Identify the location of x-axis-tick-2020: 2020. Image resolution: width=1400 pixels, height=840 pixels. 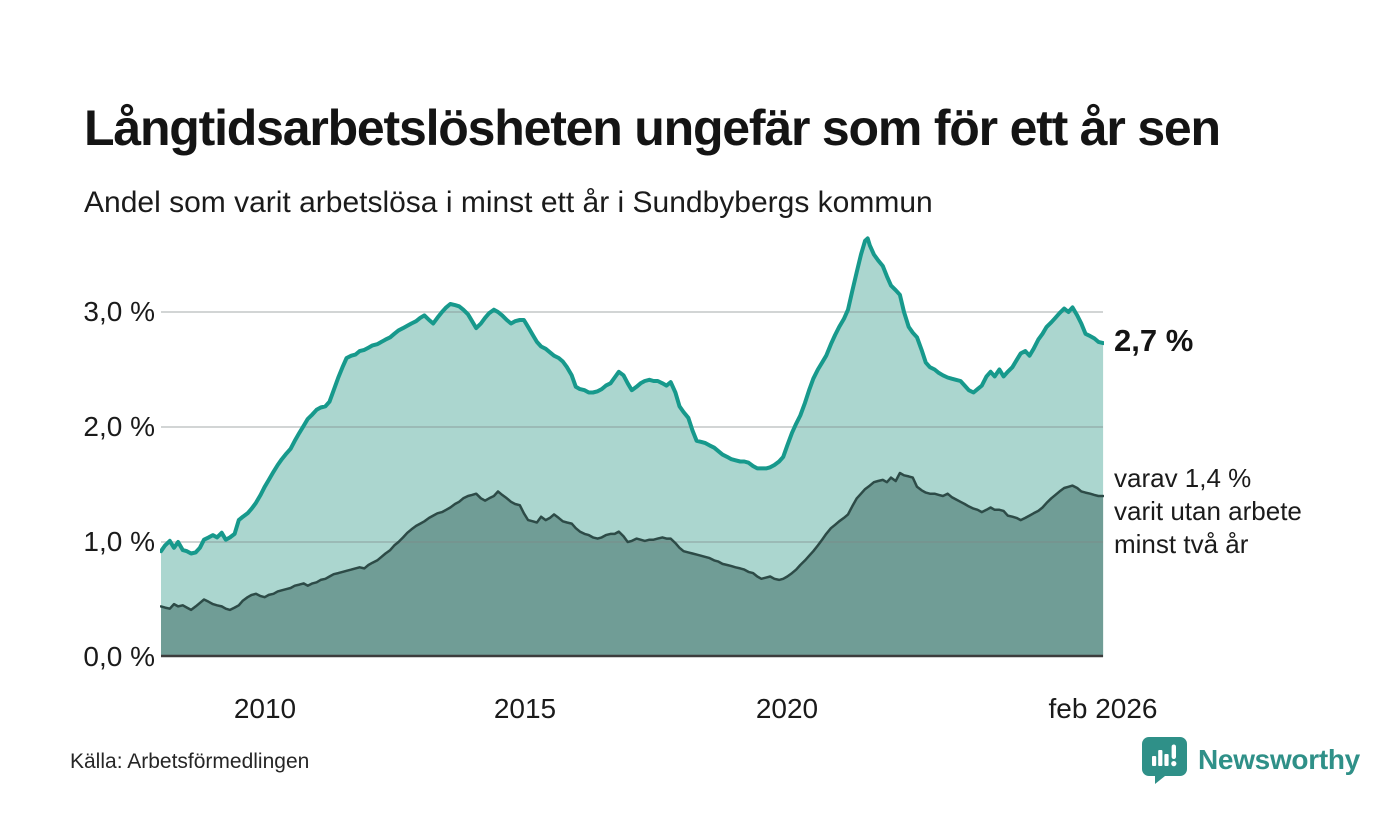
(787, 708).